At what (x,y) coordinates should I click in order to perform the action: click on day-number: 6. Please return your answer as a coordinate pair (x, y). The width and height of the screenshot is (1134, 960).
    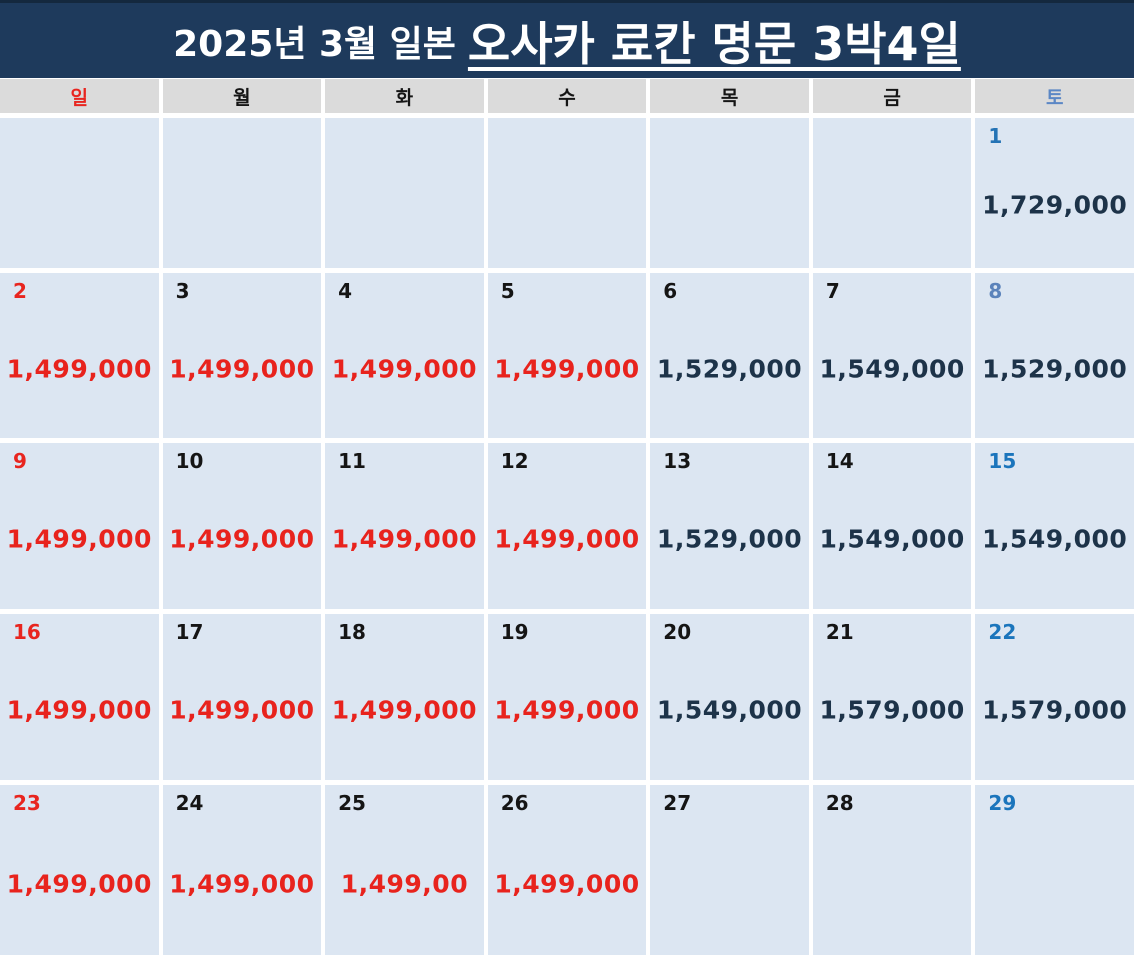
    Looking at the image, I should click on (670, 291).